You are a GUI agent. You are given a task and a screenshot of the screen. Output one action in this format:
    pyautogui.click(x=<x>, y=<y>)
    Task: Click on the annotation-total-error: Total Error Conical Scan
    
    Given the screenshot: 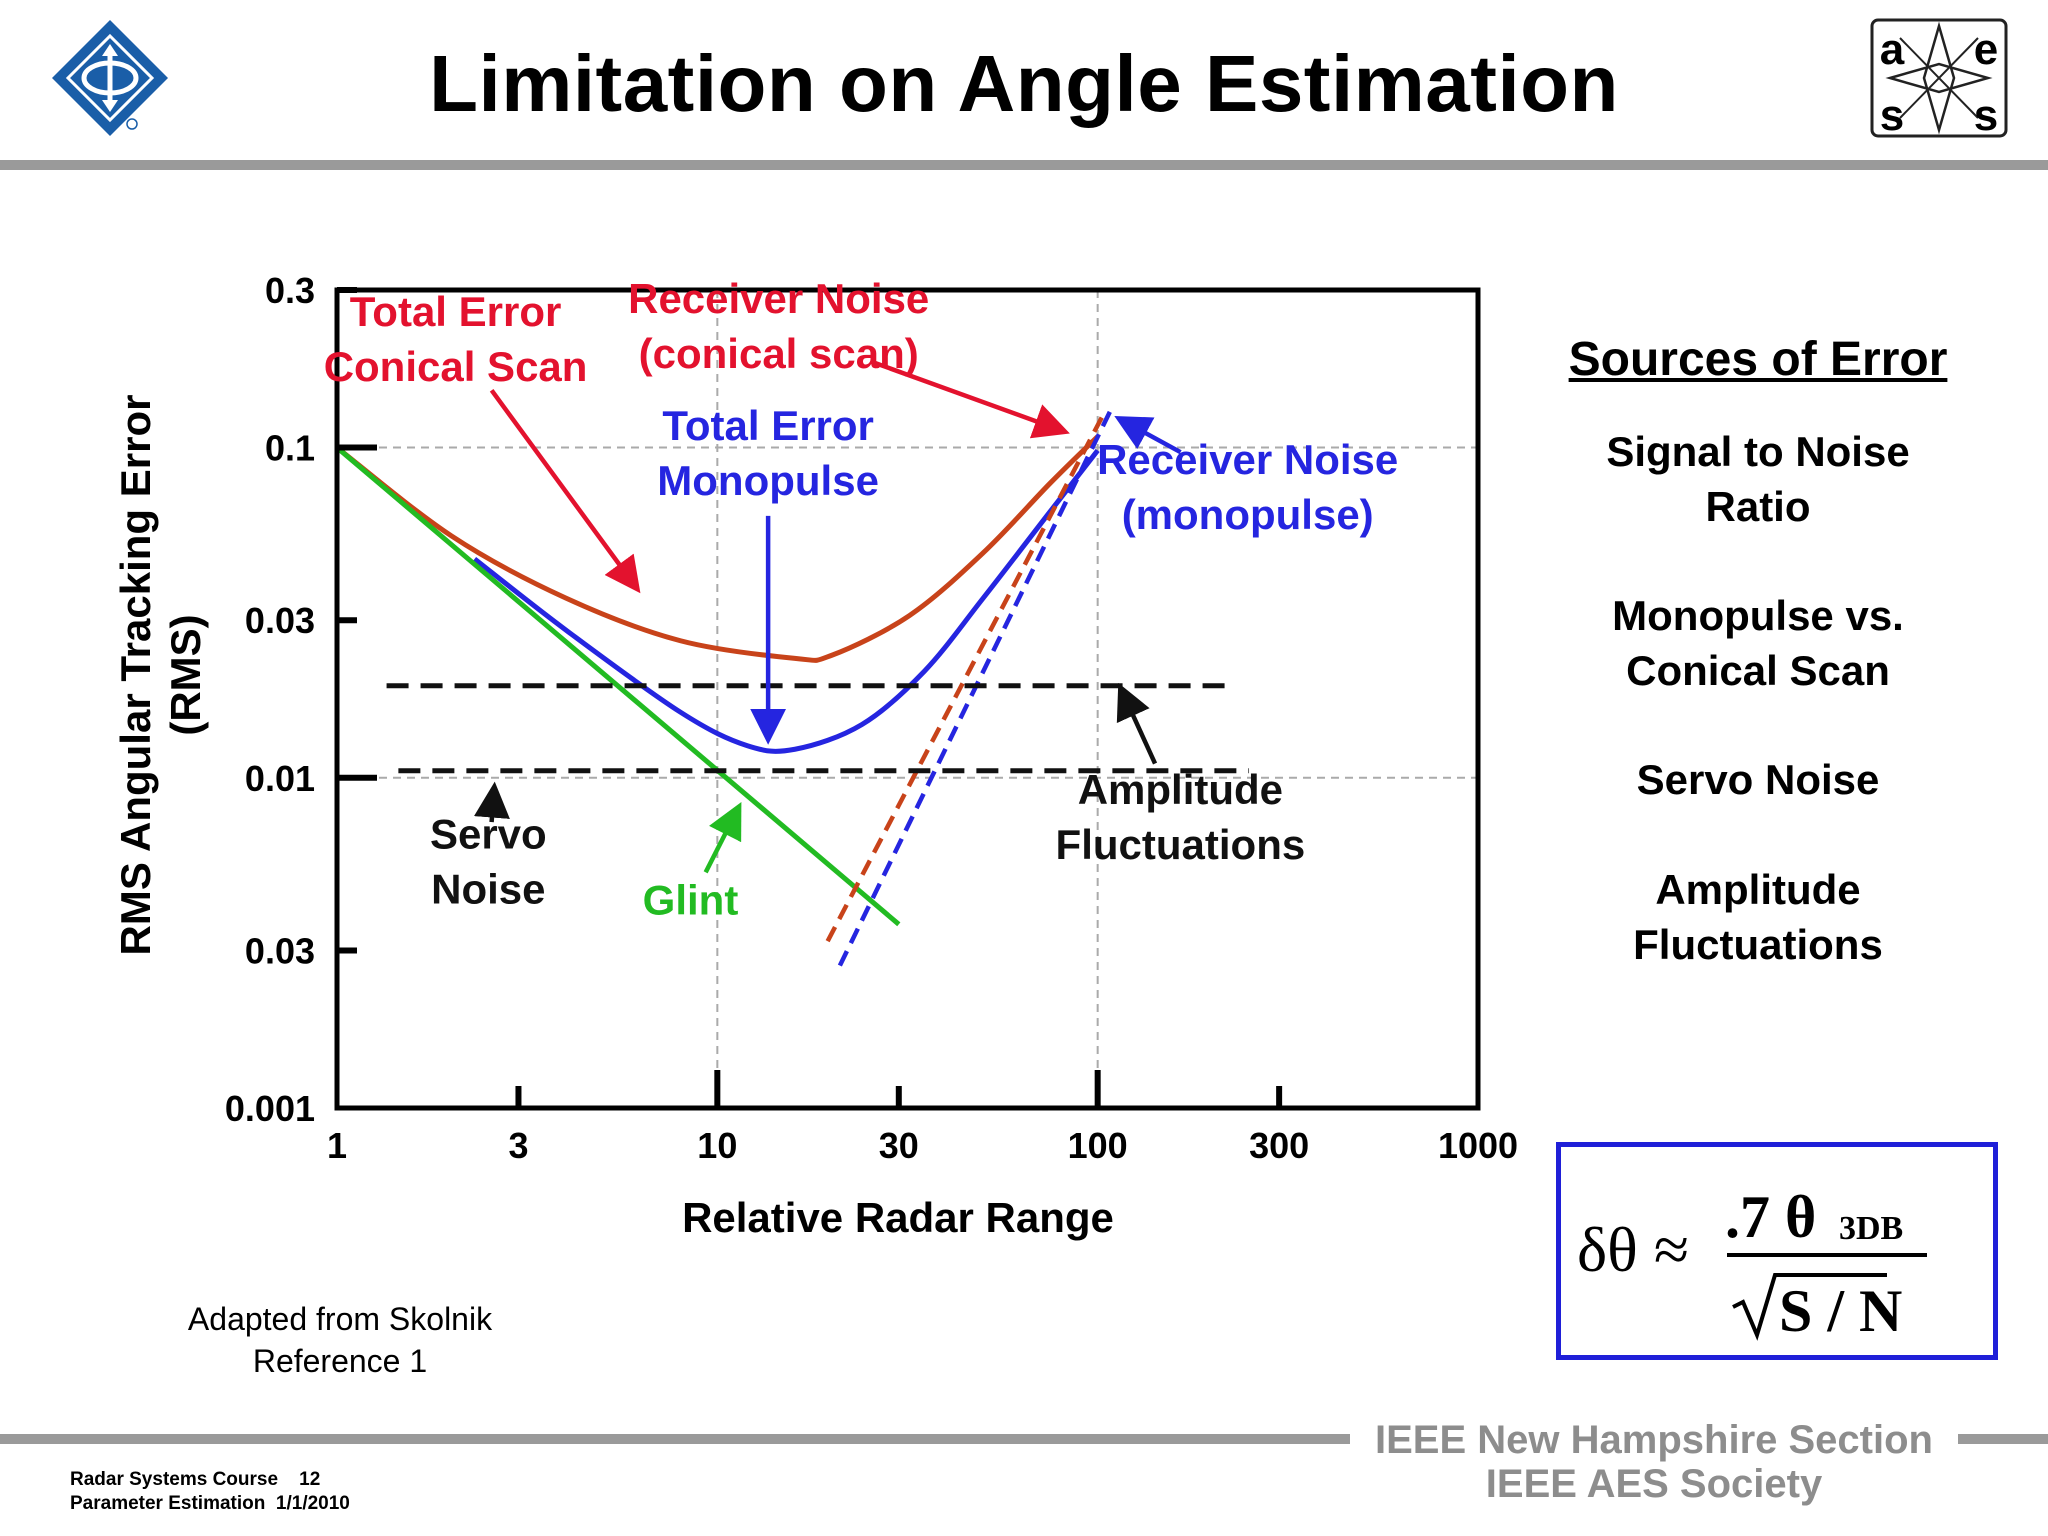 What is the action you would take?
    pyautogui.click(x=456, y=339)
    